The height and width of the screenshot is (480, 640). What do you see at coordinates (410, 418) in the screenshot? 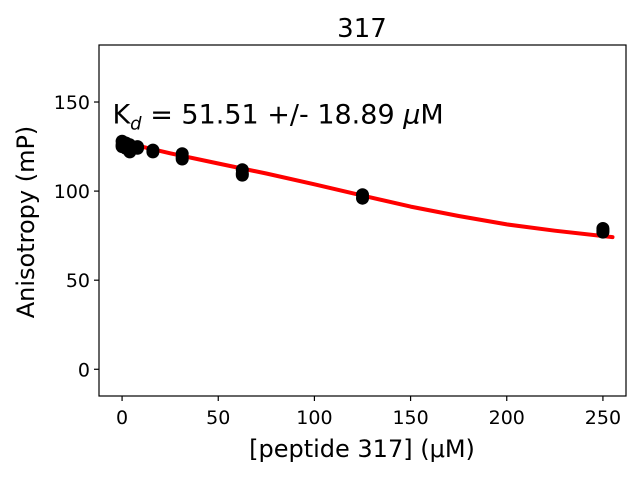
I see `x-tick-label: 150` at bounding box center [410, 418].